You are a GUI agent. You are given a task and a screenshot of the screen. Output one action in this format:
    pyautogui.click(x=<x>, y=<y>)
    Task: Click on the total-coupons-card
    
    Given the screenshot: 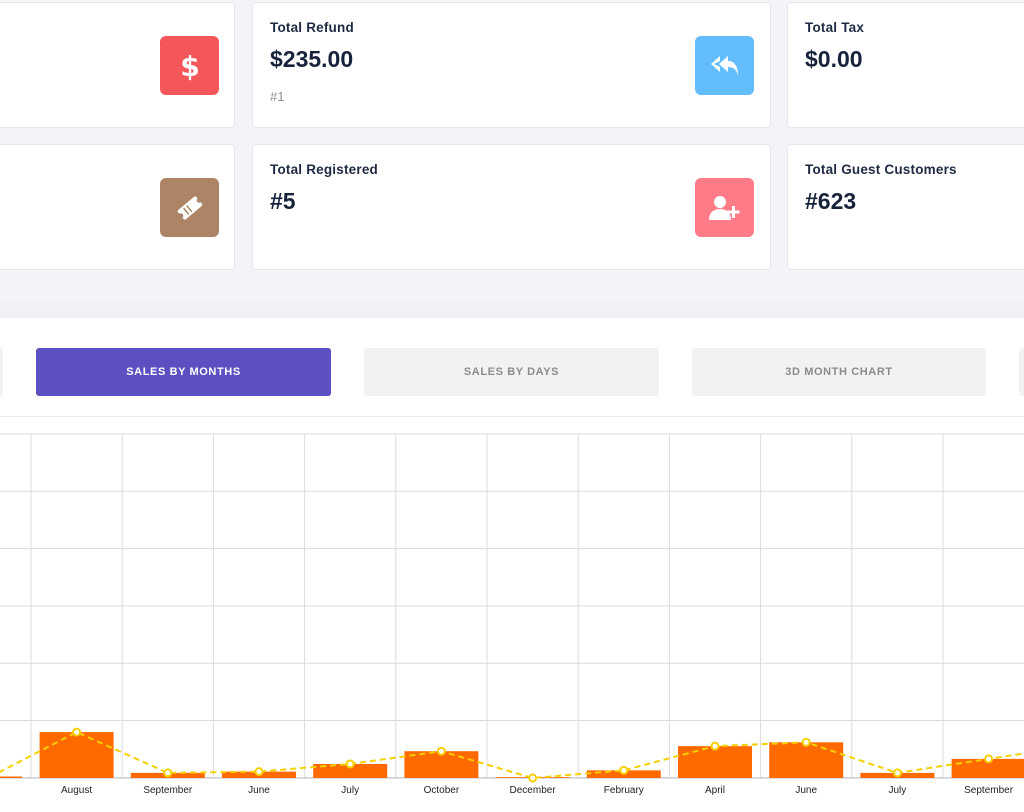 What is the action you would take?
    pyautogui.click(x=117, y=207)
    